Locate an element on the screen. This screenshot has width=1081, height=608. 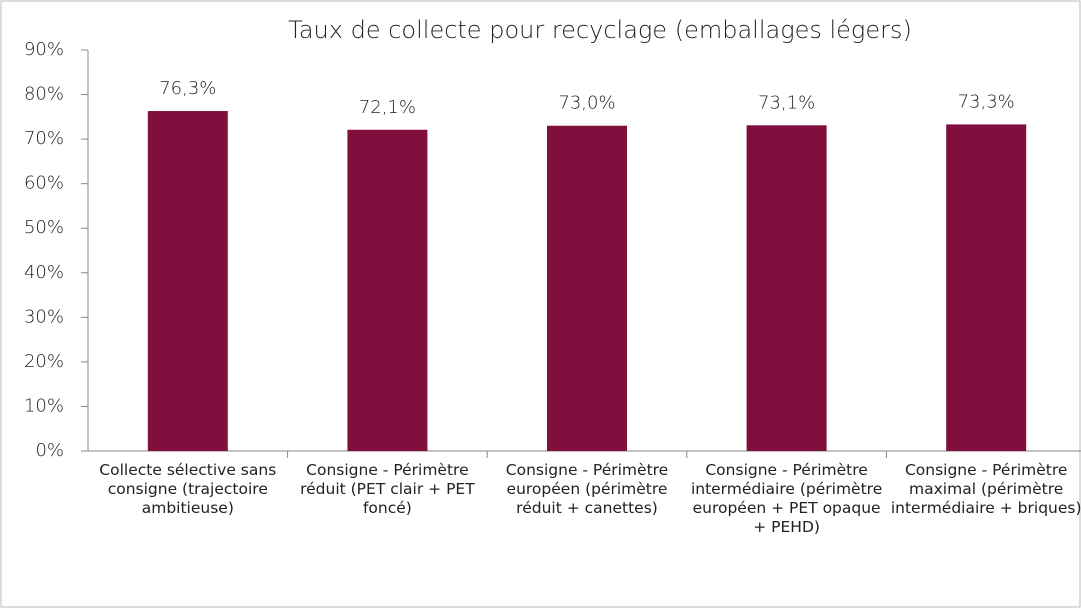
value-label: 73,3% is located at coordinates (986, 101).